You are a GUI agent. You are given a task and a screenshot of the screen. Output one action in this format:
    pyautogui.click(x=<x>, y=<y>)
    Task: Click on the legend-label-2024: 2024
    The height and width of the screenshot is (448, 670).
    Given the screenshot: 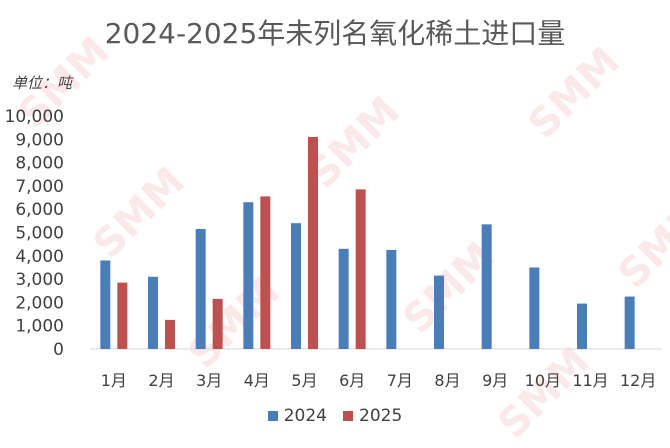 What is the action you would take?
    pyautogui.click(x=305, y=416)
    